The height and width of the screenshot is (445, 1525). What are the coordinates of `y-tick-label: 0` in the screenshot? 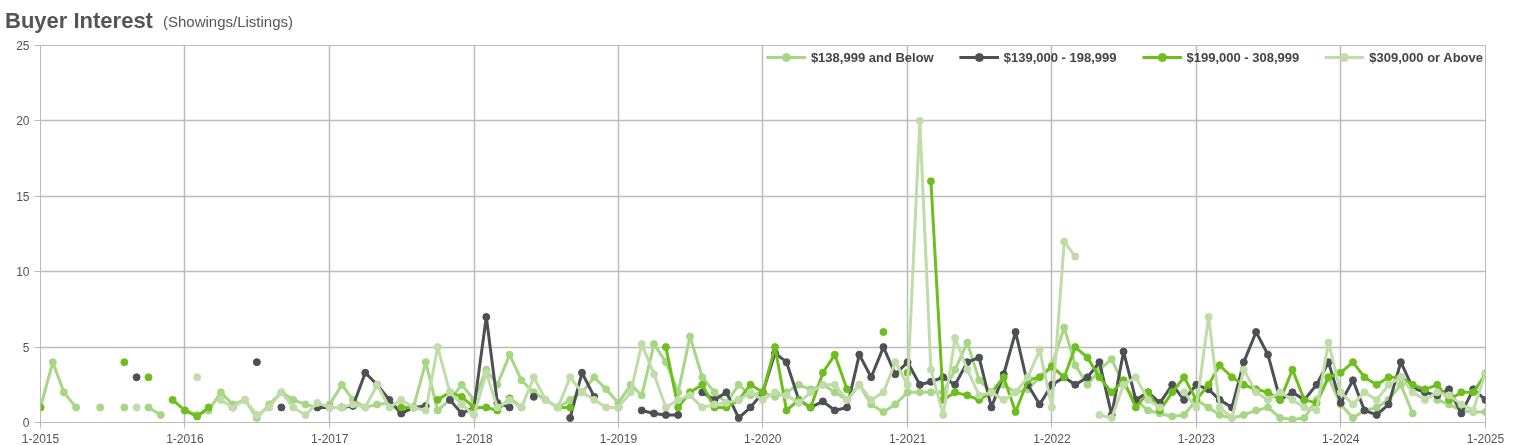 It's located at (26, 423).